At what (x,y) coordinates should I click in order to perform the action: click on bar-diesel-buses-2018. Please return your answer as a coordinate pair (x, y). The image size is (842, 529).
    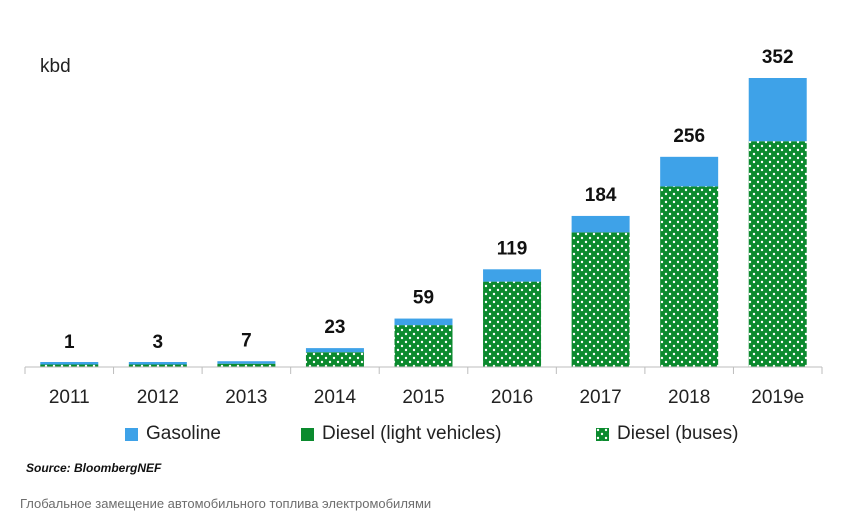
    Looking at the image, I should click on (689, 276).